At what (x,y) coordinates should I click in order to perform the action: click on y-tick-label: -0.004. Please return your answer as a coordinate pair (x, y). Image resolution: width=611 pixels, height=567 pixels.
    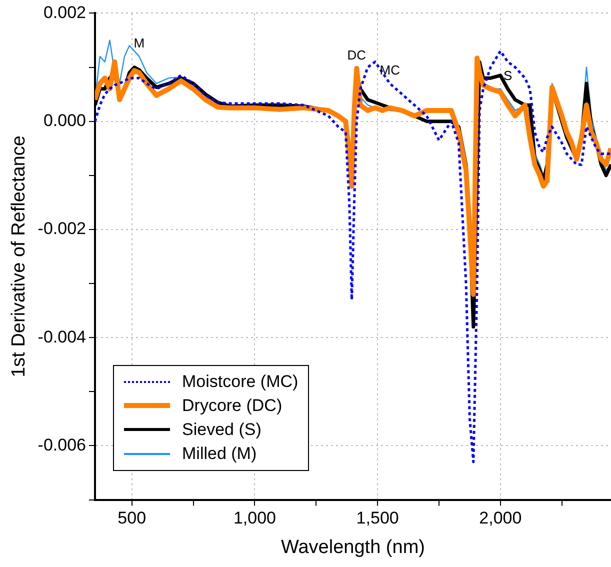
    Looking at the image, I should click on (62, 336).